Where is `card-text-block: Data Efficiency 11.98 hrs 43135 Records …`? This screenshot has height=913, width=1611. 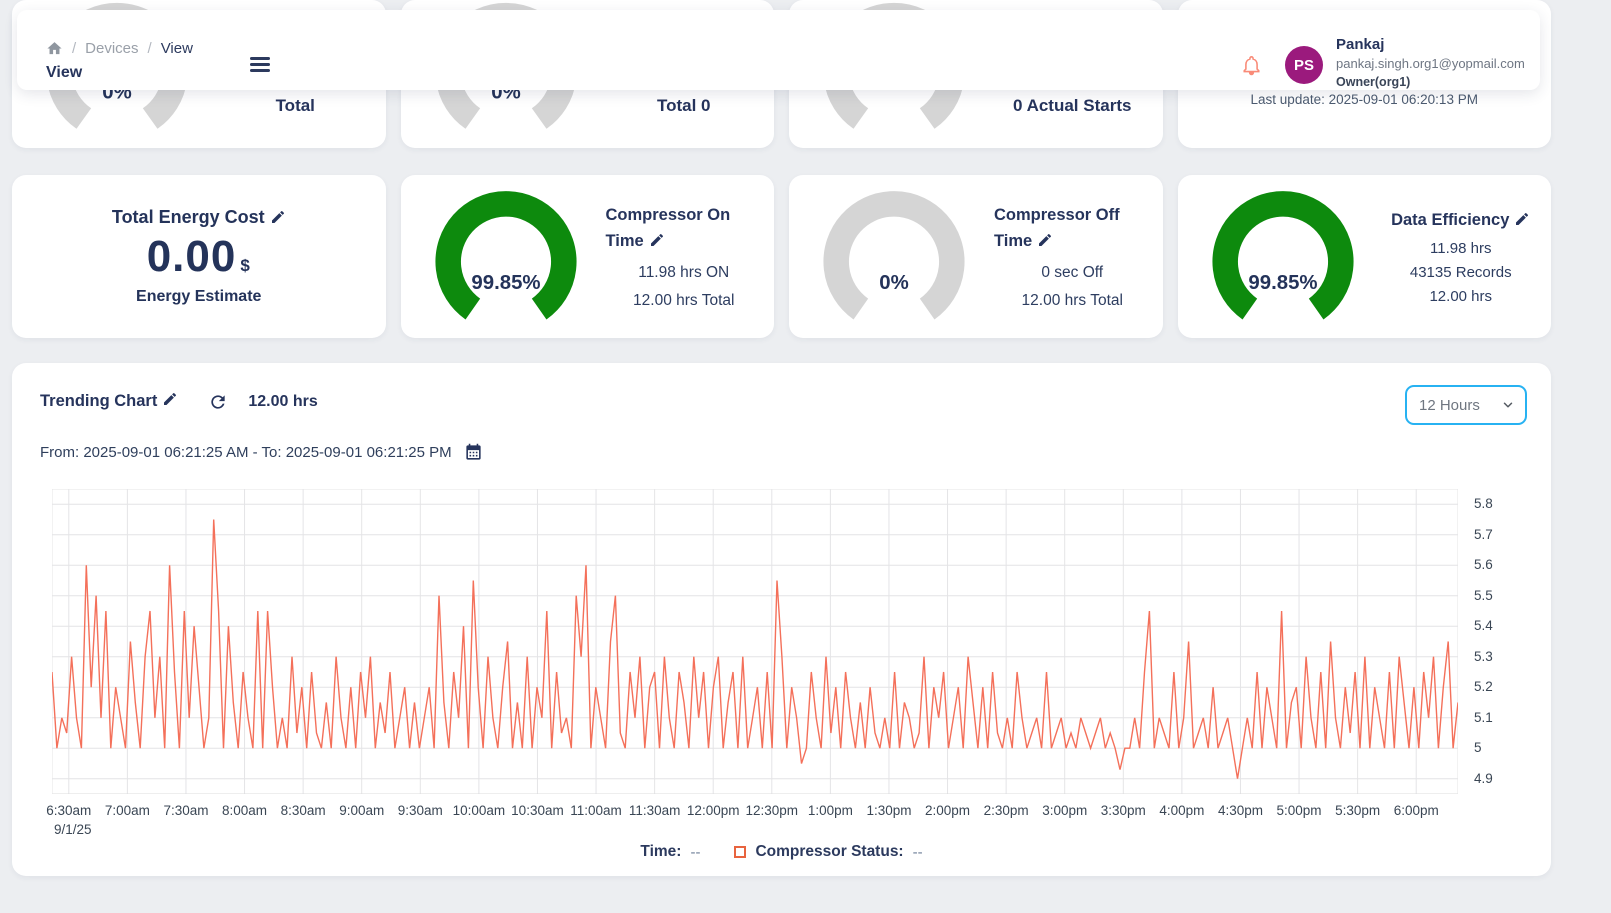 card-text-block: Data Efficiency 11.98 hrs 43135 Records … is located at coordinates (1461, 256).